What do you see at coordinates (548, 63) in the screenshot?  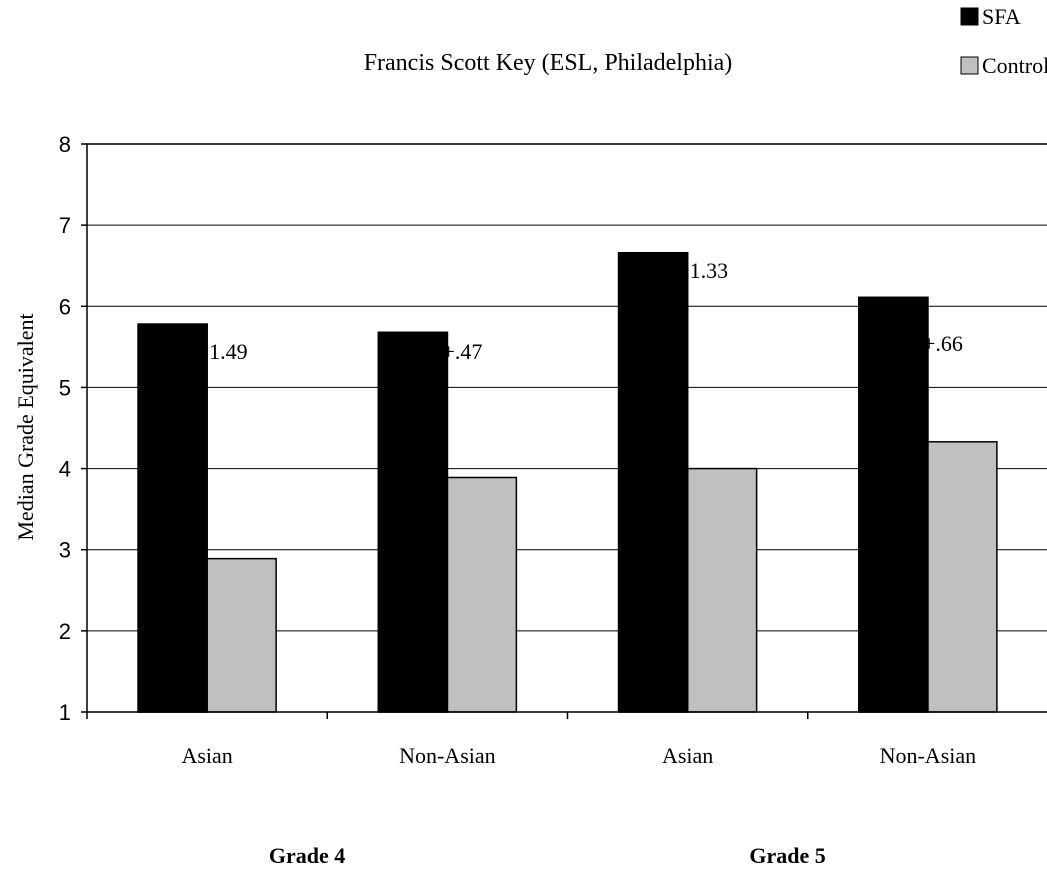 I see `chart-title: Francis Scott Key (ESL, Philadelphia)` at bounding box center [548, 63].